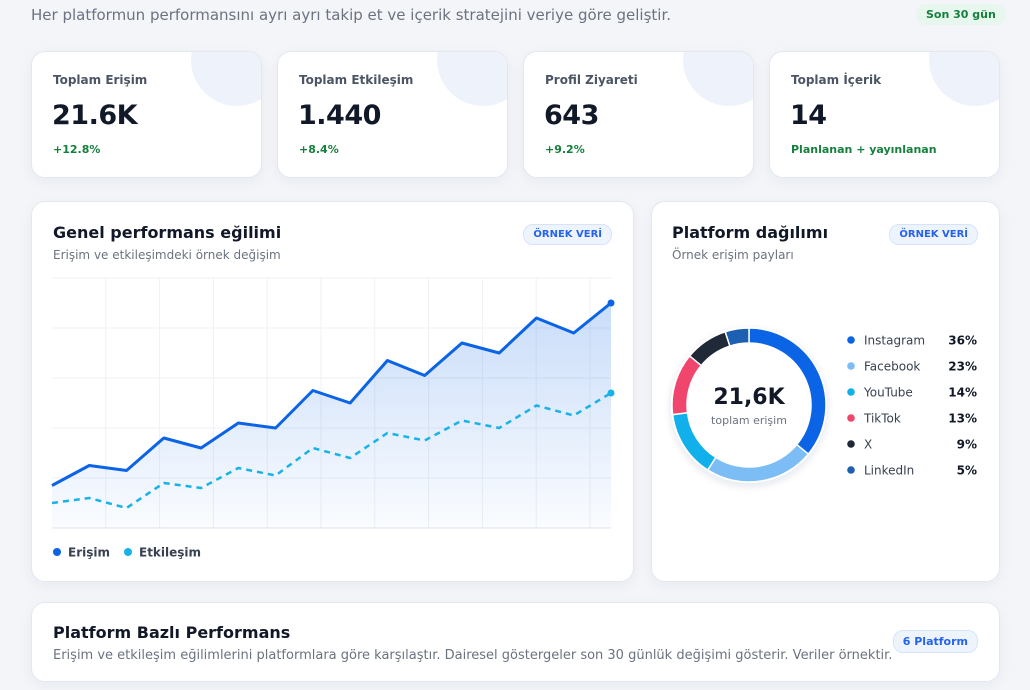  Describe the element at coordinates (836, 80) in the screenshot. I see `kpi-label: Toplam İçerik` at that location.